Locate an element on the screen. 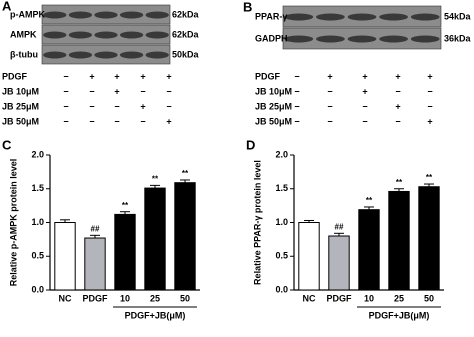  group-label: PDGF+JB(μM) is located at coordinates (155, 315).